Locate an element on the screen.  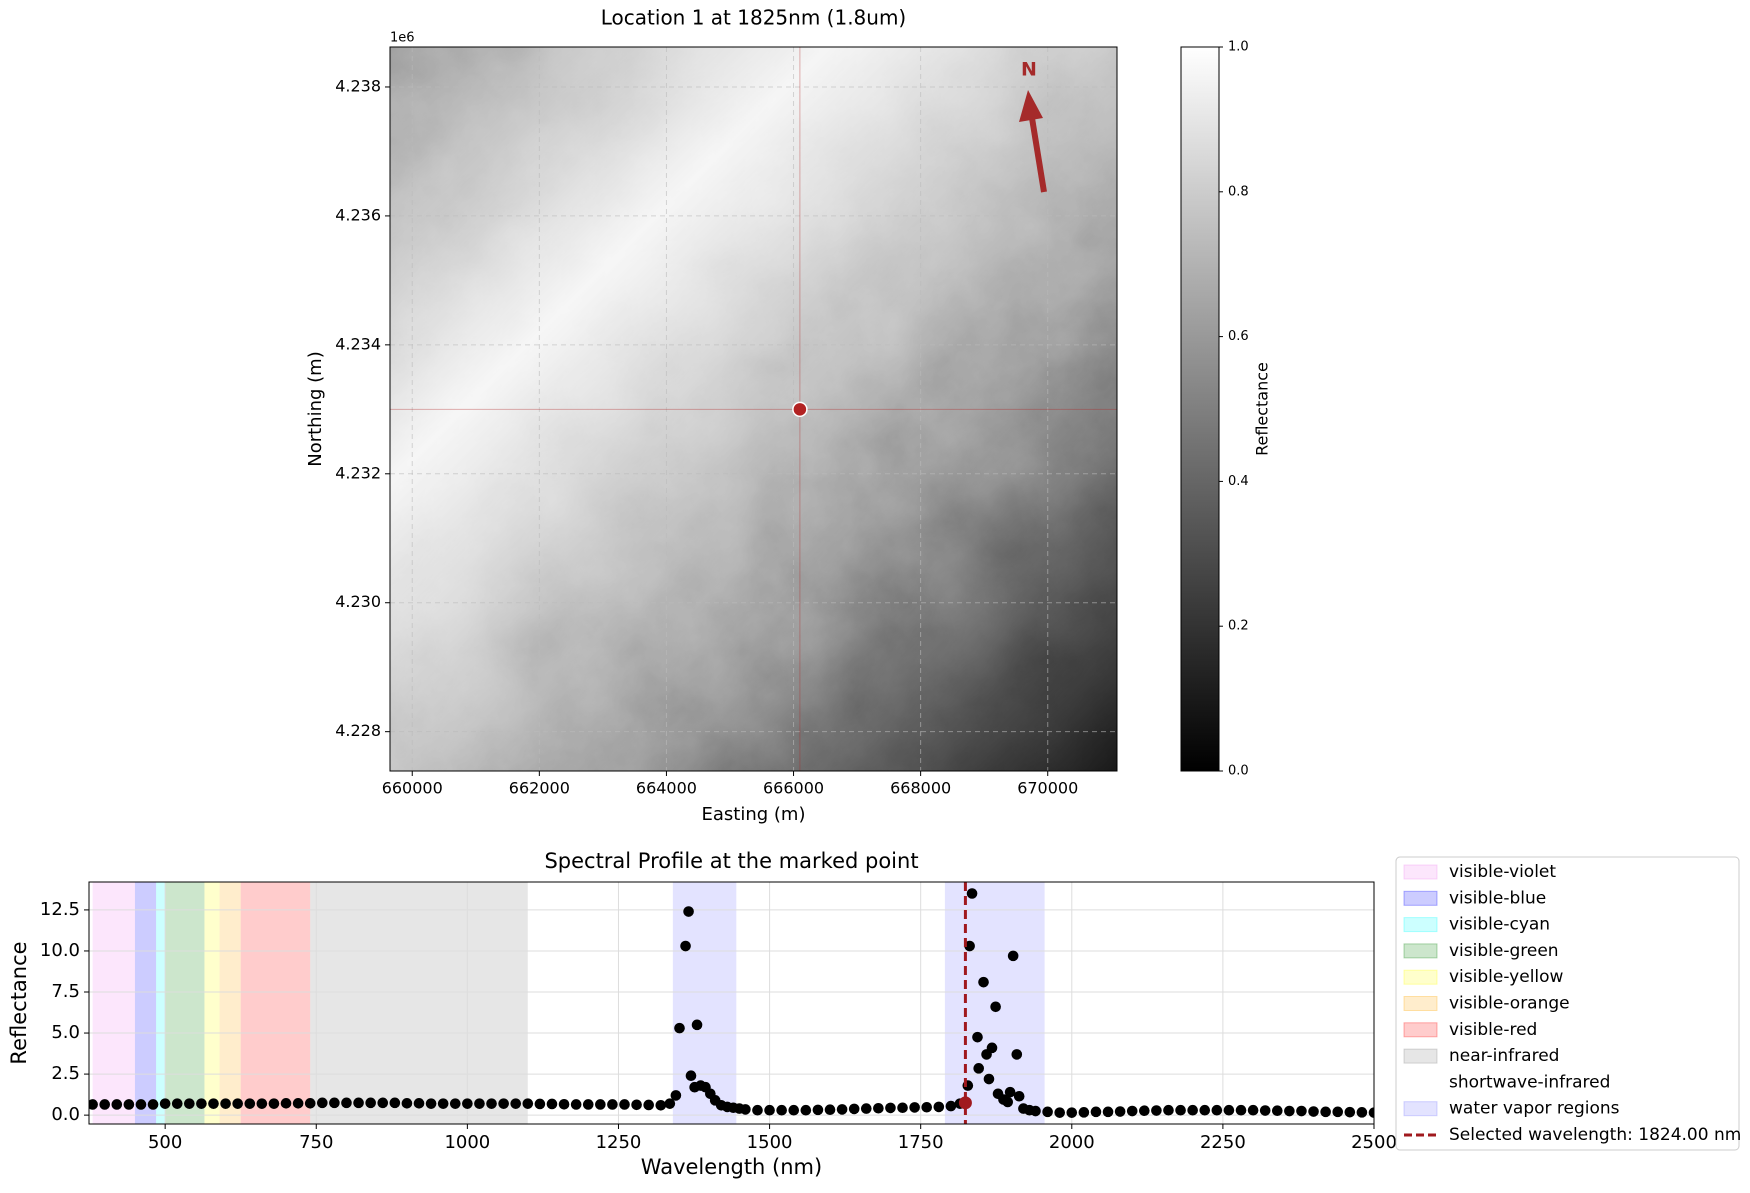
north-arrow: N is located at coordinates (1033, 126).